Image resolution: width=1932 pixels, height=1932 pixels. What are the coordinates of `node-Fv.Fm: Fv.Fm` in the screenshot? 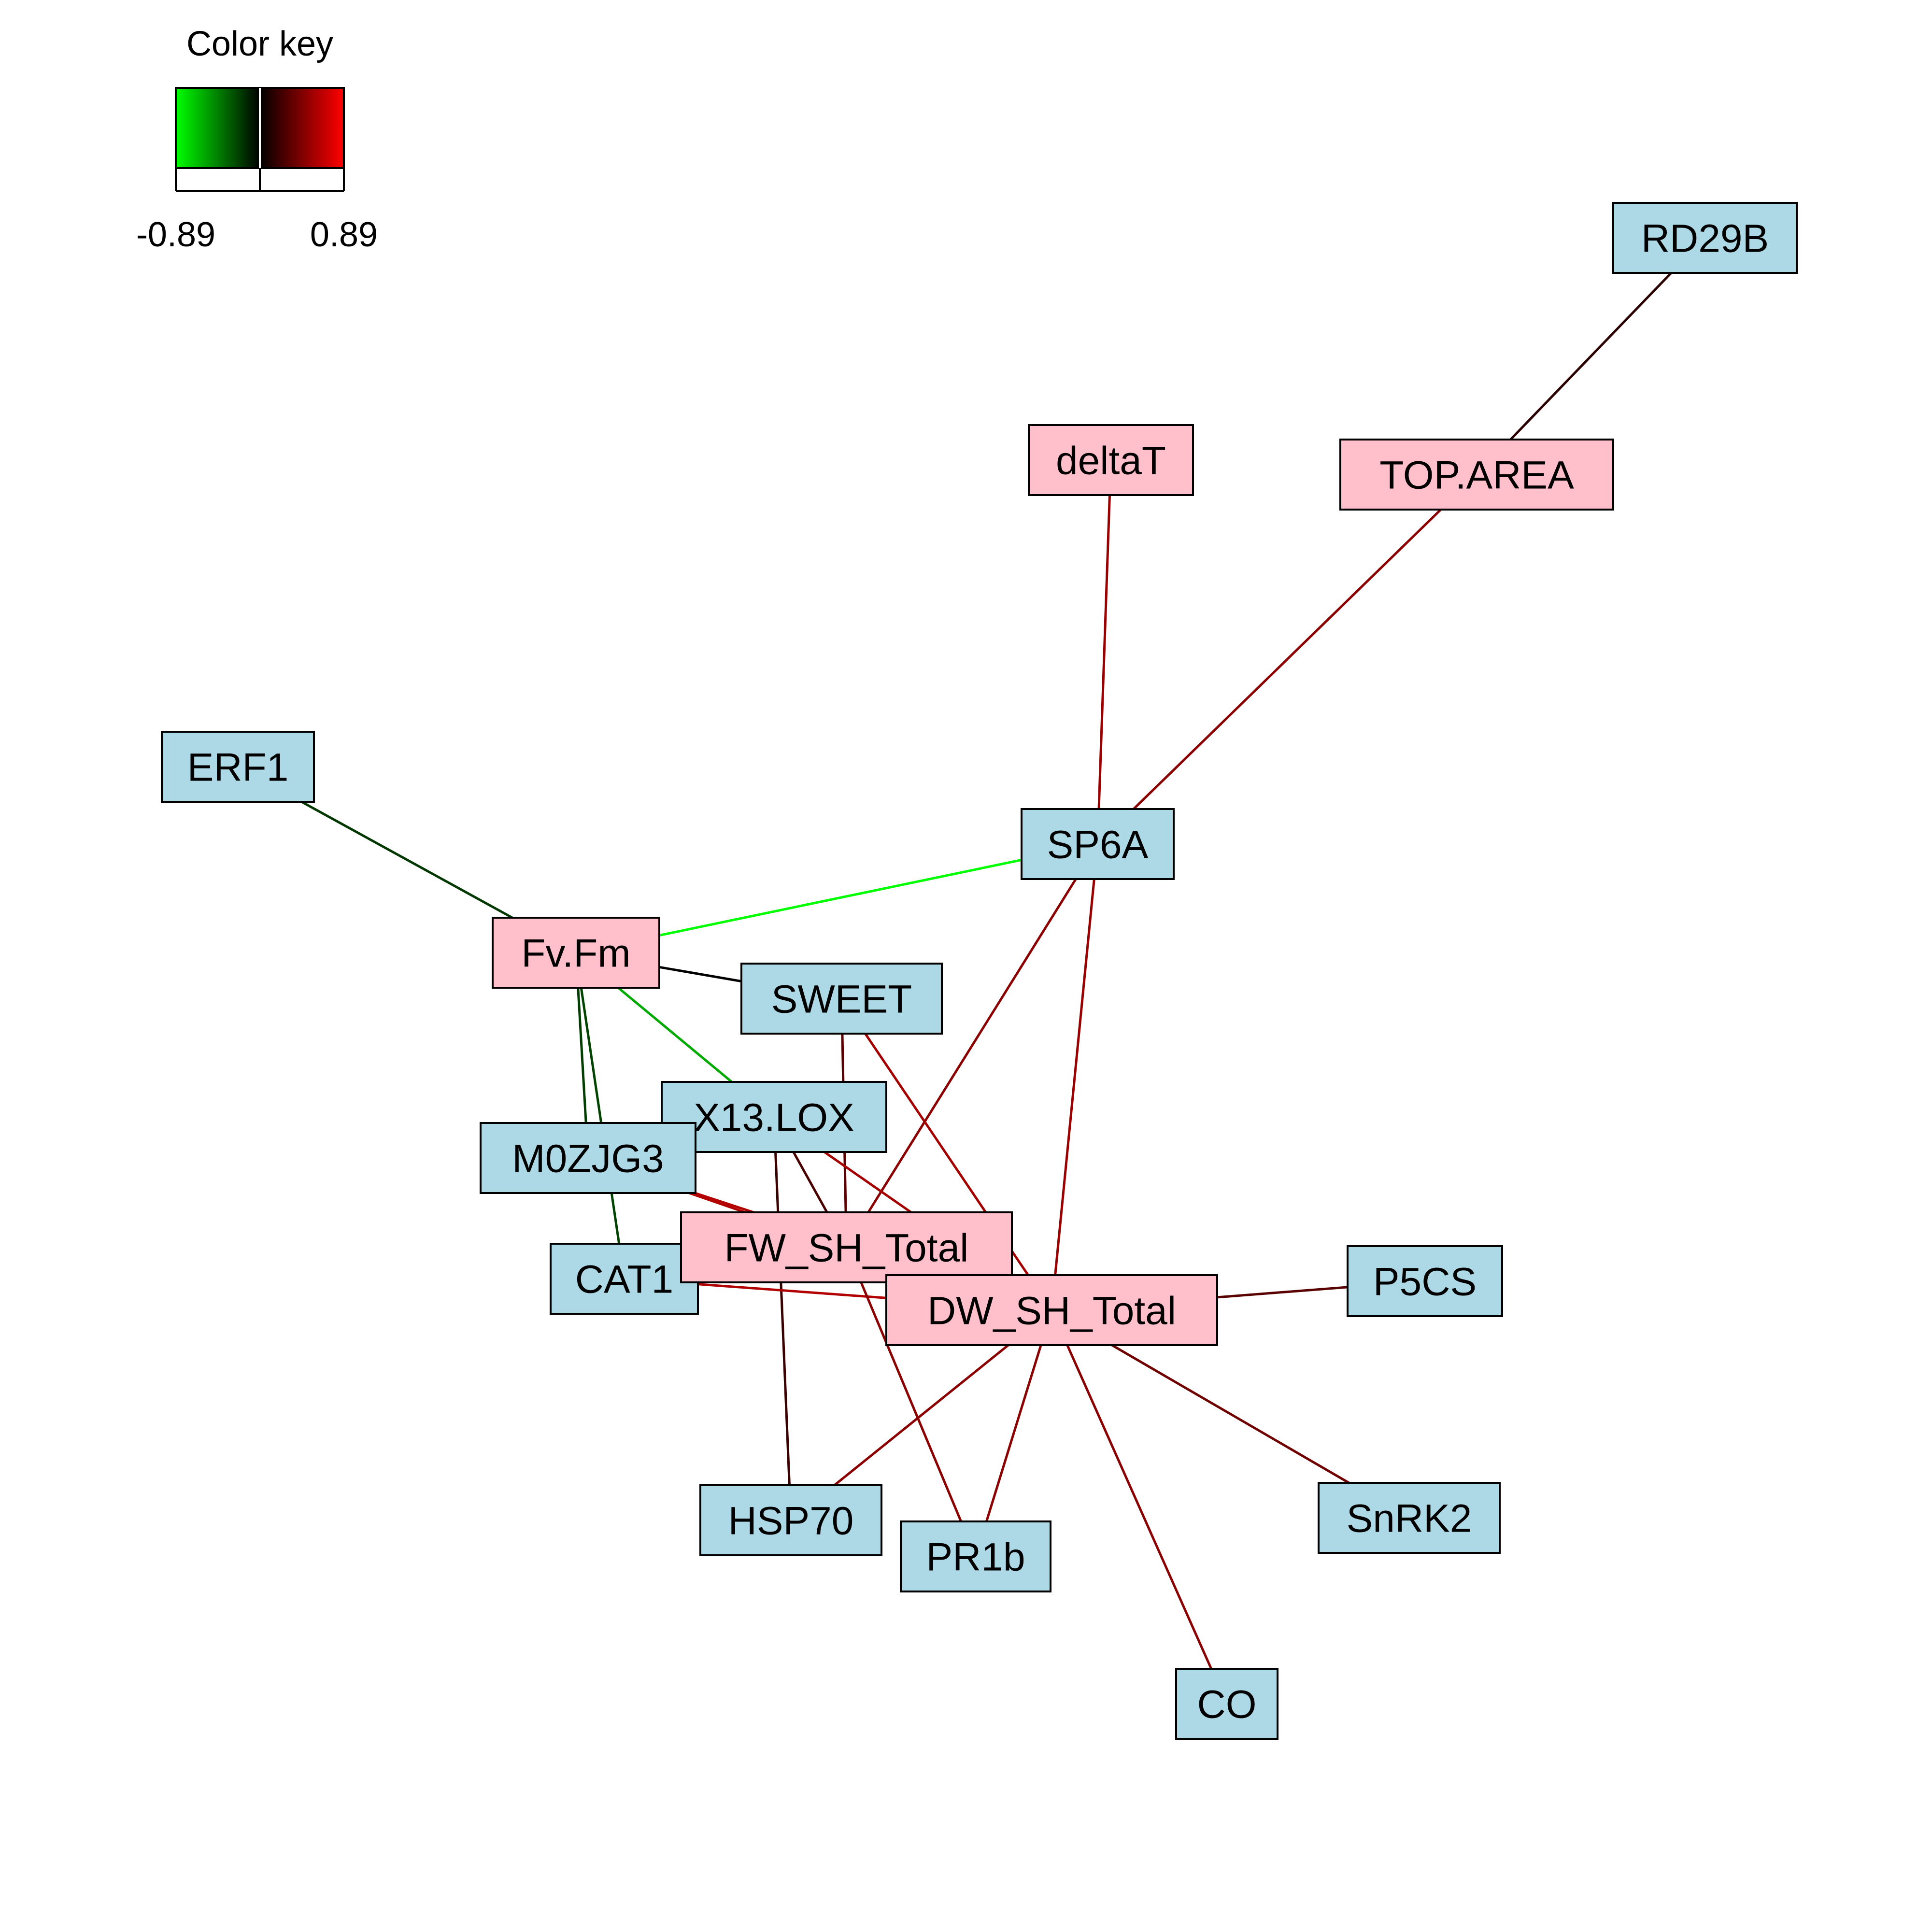 It's located at (576, 953).